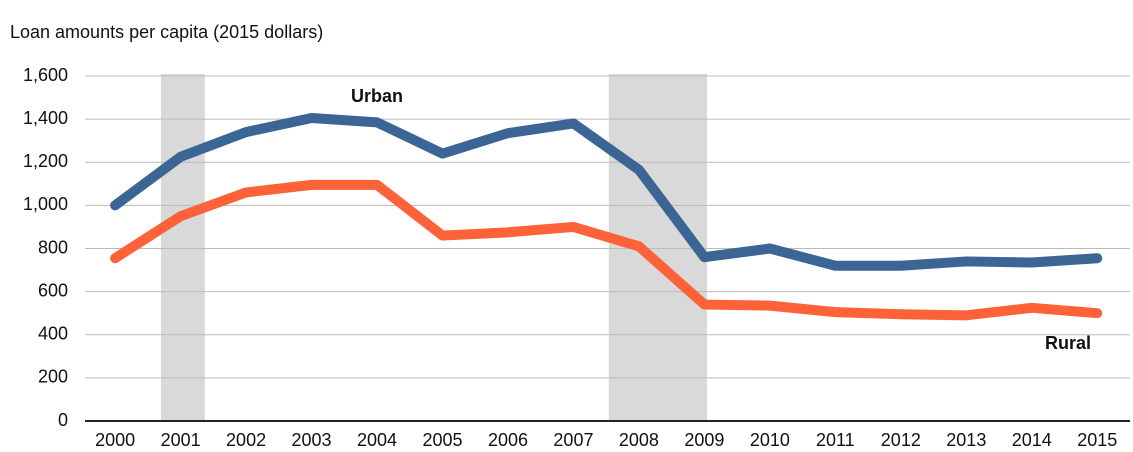 The image size is (1133, 452). Describe the element at coordinates (63, 420) in the screenshot. I see `y-tick-label: 0` at that location.